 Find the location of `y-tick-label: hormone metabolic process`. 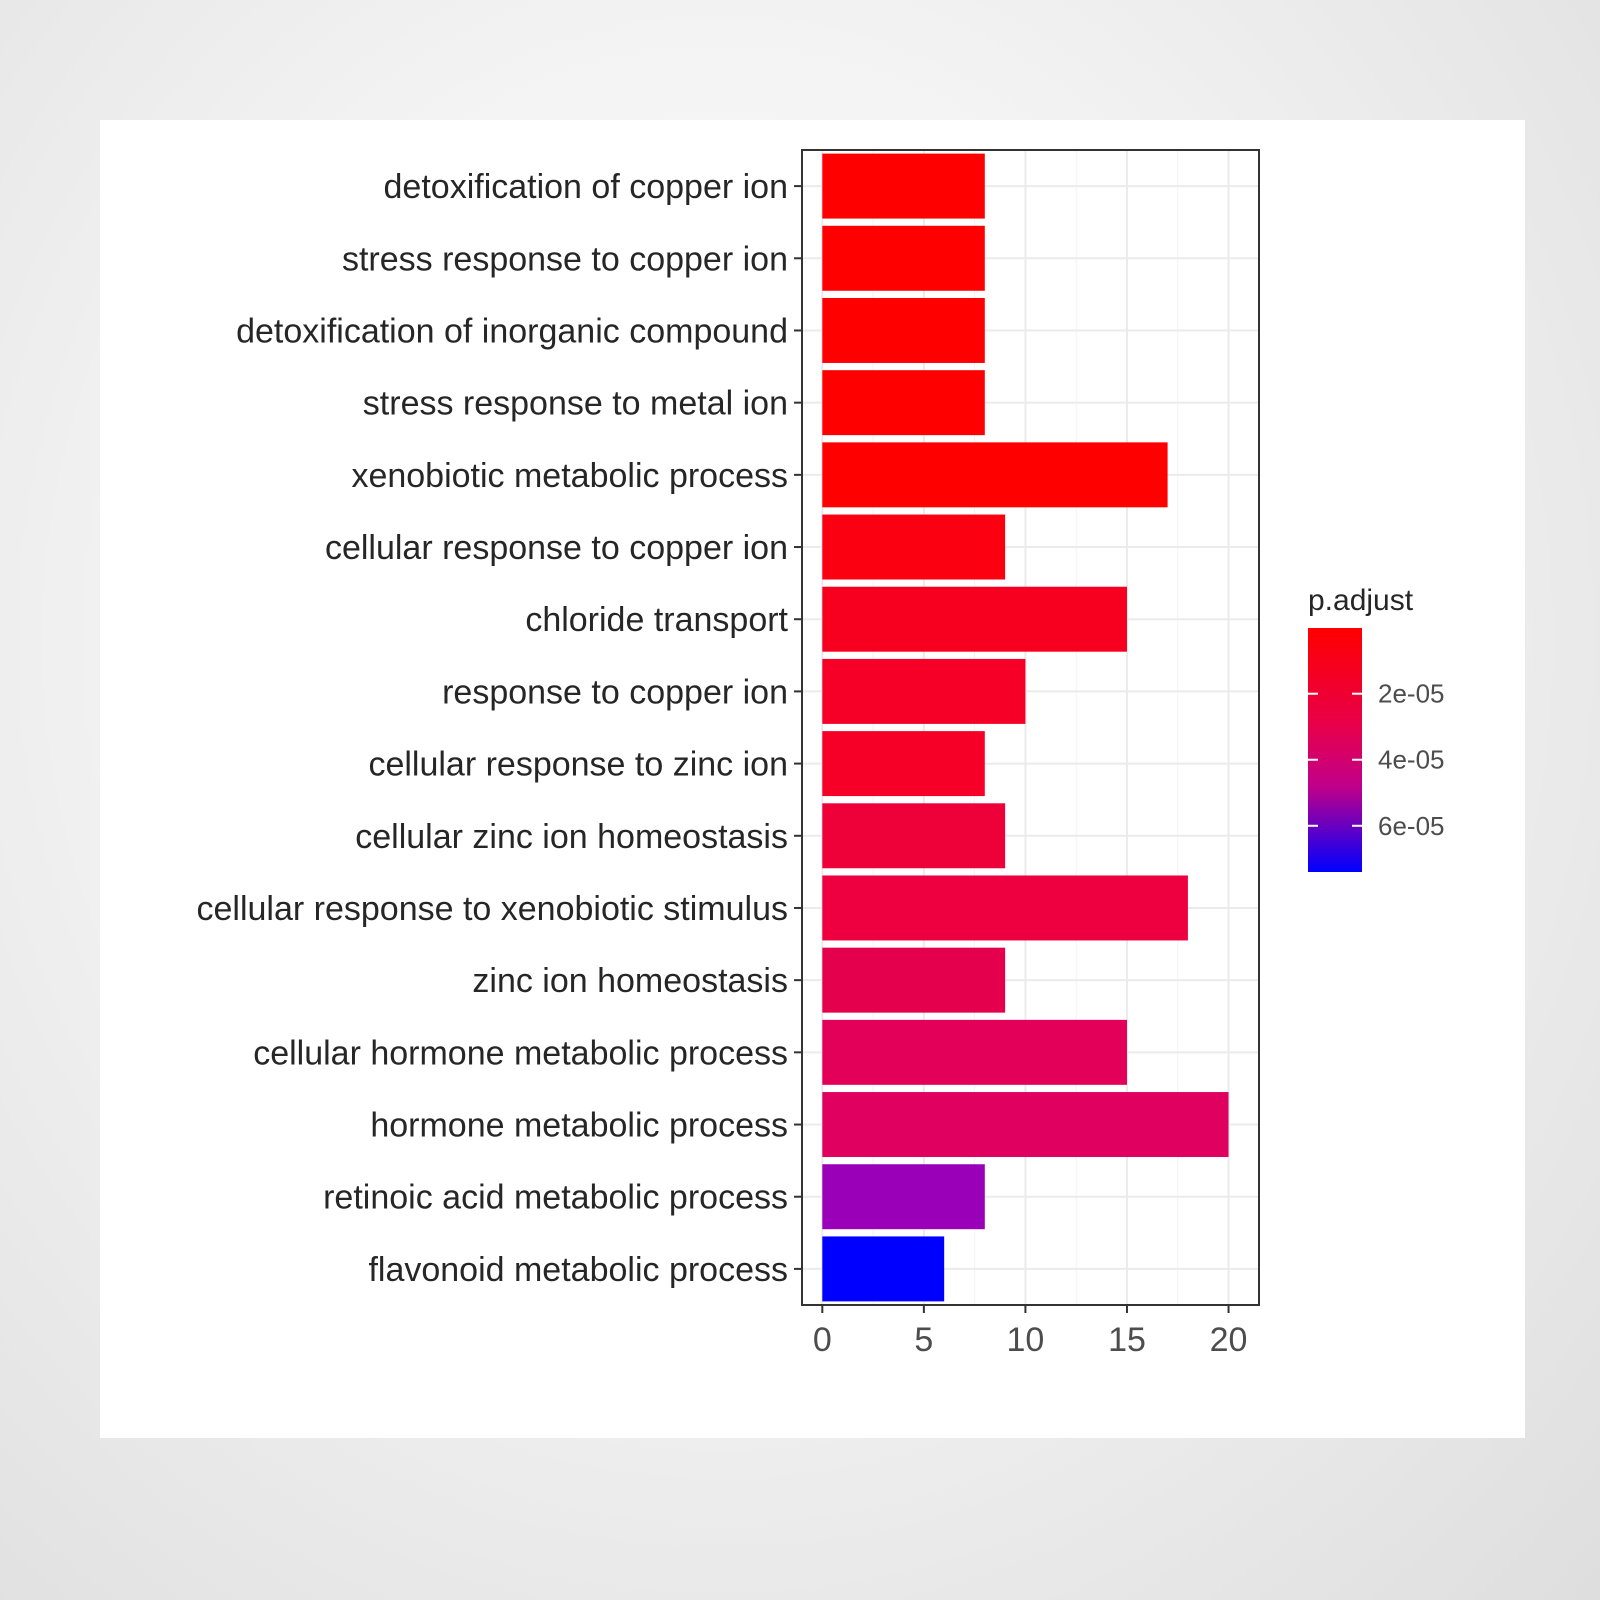

y-tick-label: hormone metabolic process is located at coordinates (579, 1126).